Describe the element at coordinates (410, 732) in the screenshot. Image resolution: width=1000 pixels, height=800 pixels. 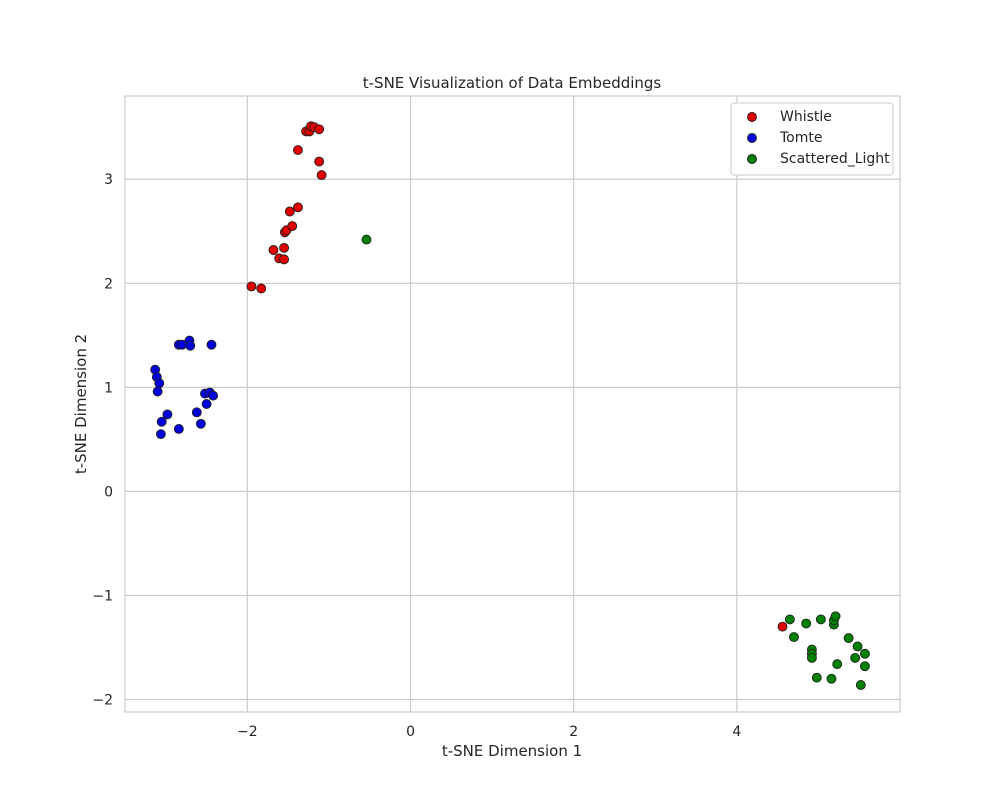
I see `x-tick-label: 0` at that location.